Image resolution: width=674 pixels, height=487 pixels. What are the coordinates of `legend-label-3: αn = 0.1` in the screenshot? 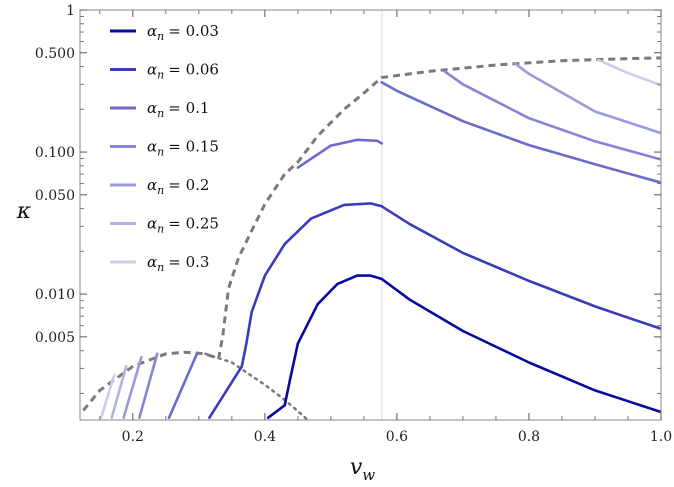 It's located at (178, 109).